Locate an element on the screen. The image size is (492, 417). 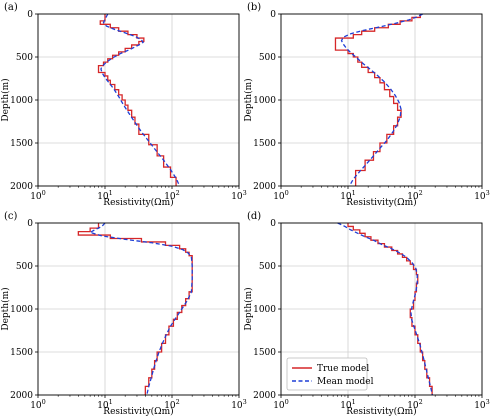
legend-box is located at coordinates (327, 374).